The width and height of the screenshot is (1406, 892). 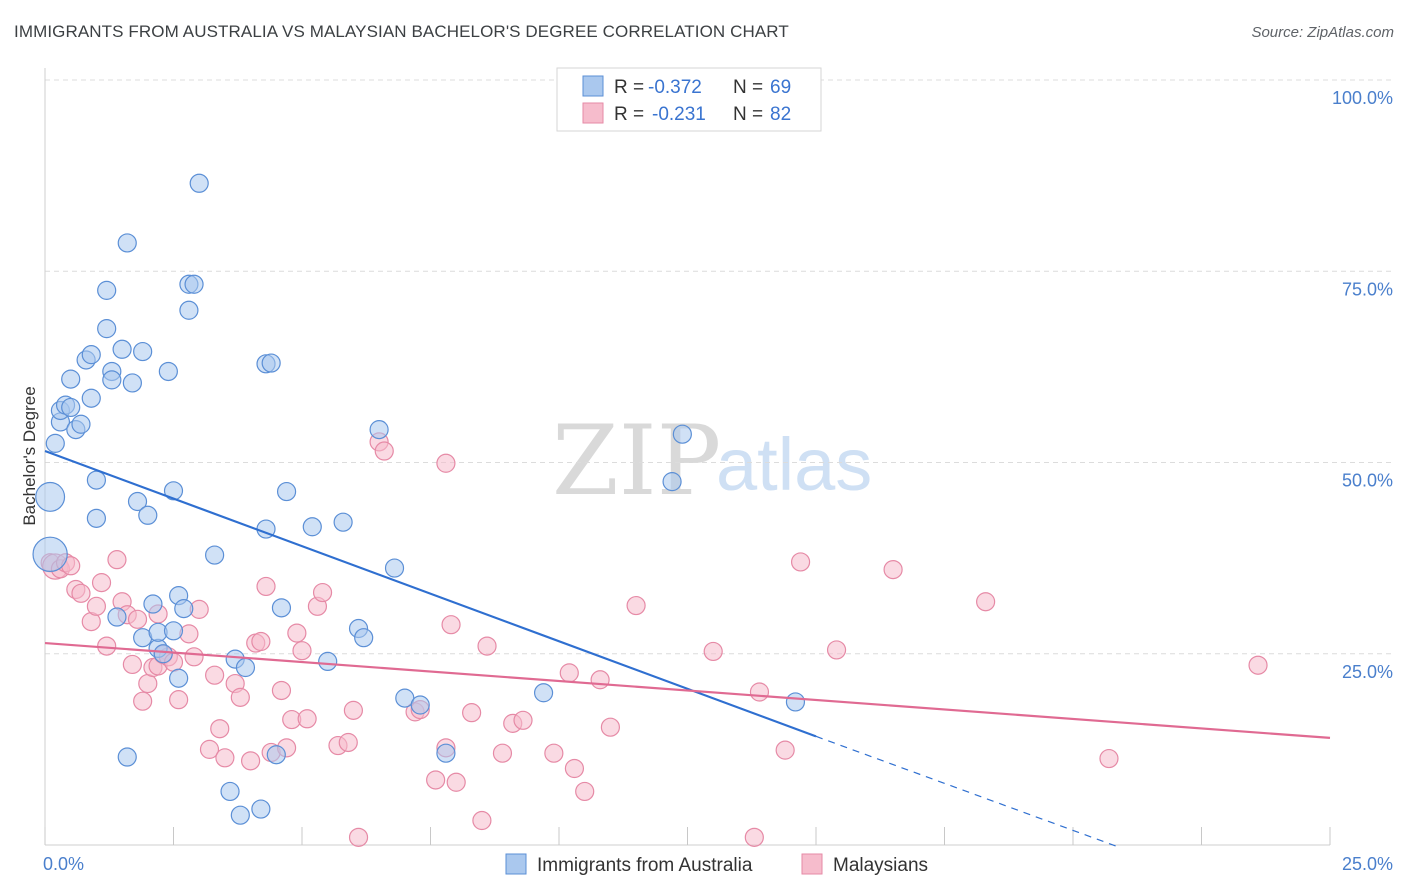 I want to click on x-tick-label-min: 0.0%, so click(x=63, y=864).